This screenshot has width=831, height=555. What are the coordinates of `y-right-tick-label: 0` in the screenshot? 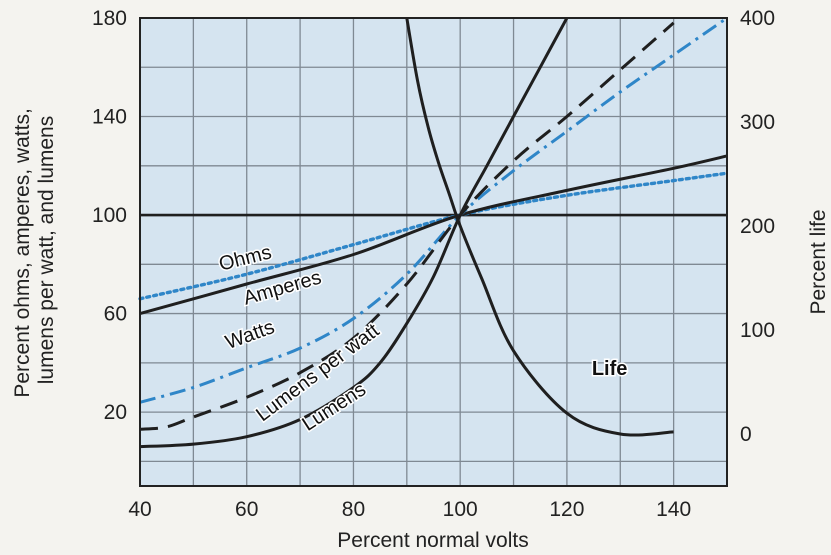 It's located at (746, 434).